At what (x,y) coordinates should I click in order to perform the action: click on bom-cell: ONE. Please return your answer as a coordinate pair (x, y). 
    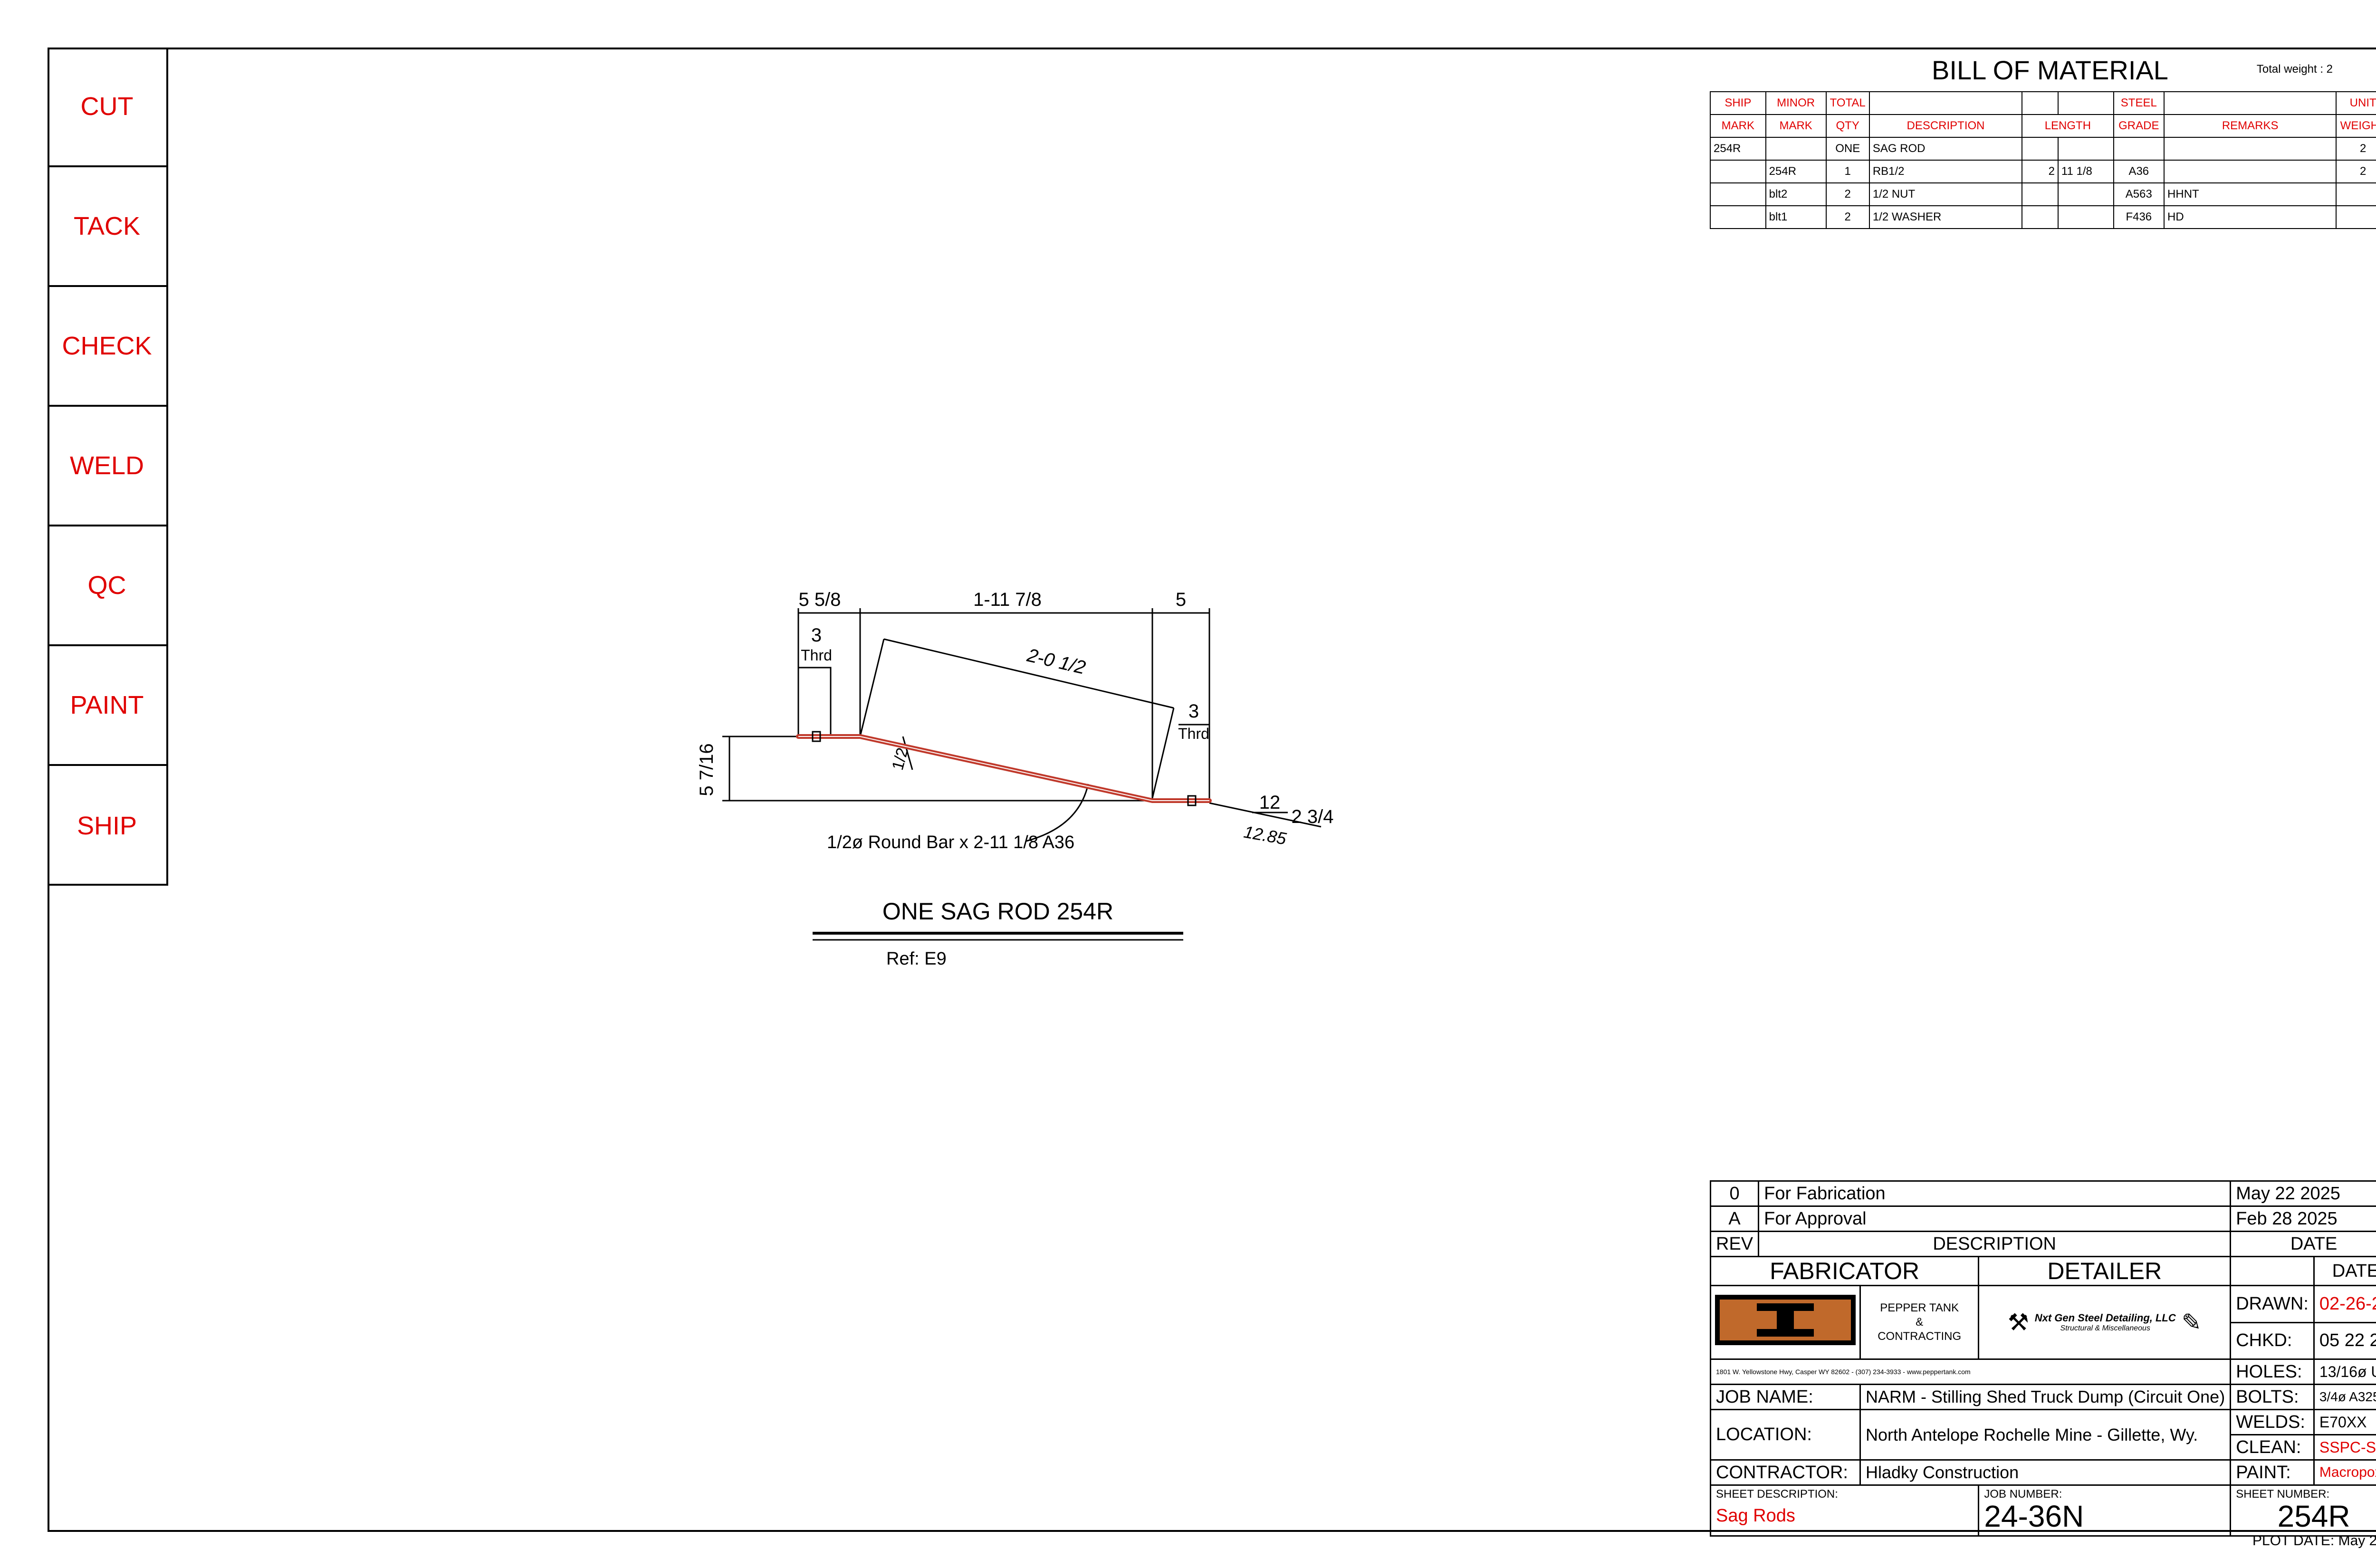
    Looking at the image, I should click on (1847, 149).